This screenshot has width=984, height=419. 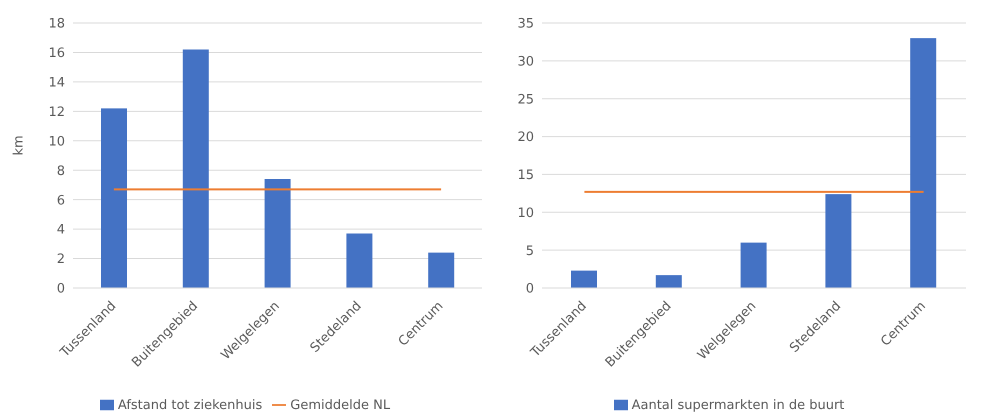 I want to click on y-tick-label: 20, so click(x=525, y=138).